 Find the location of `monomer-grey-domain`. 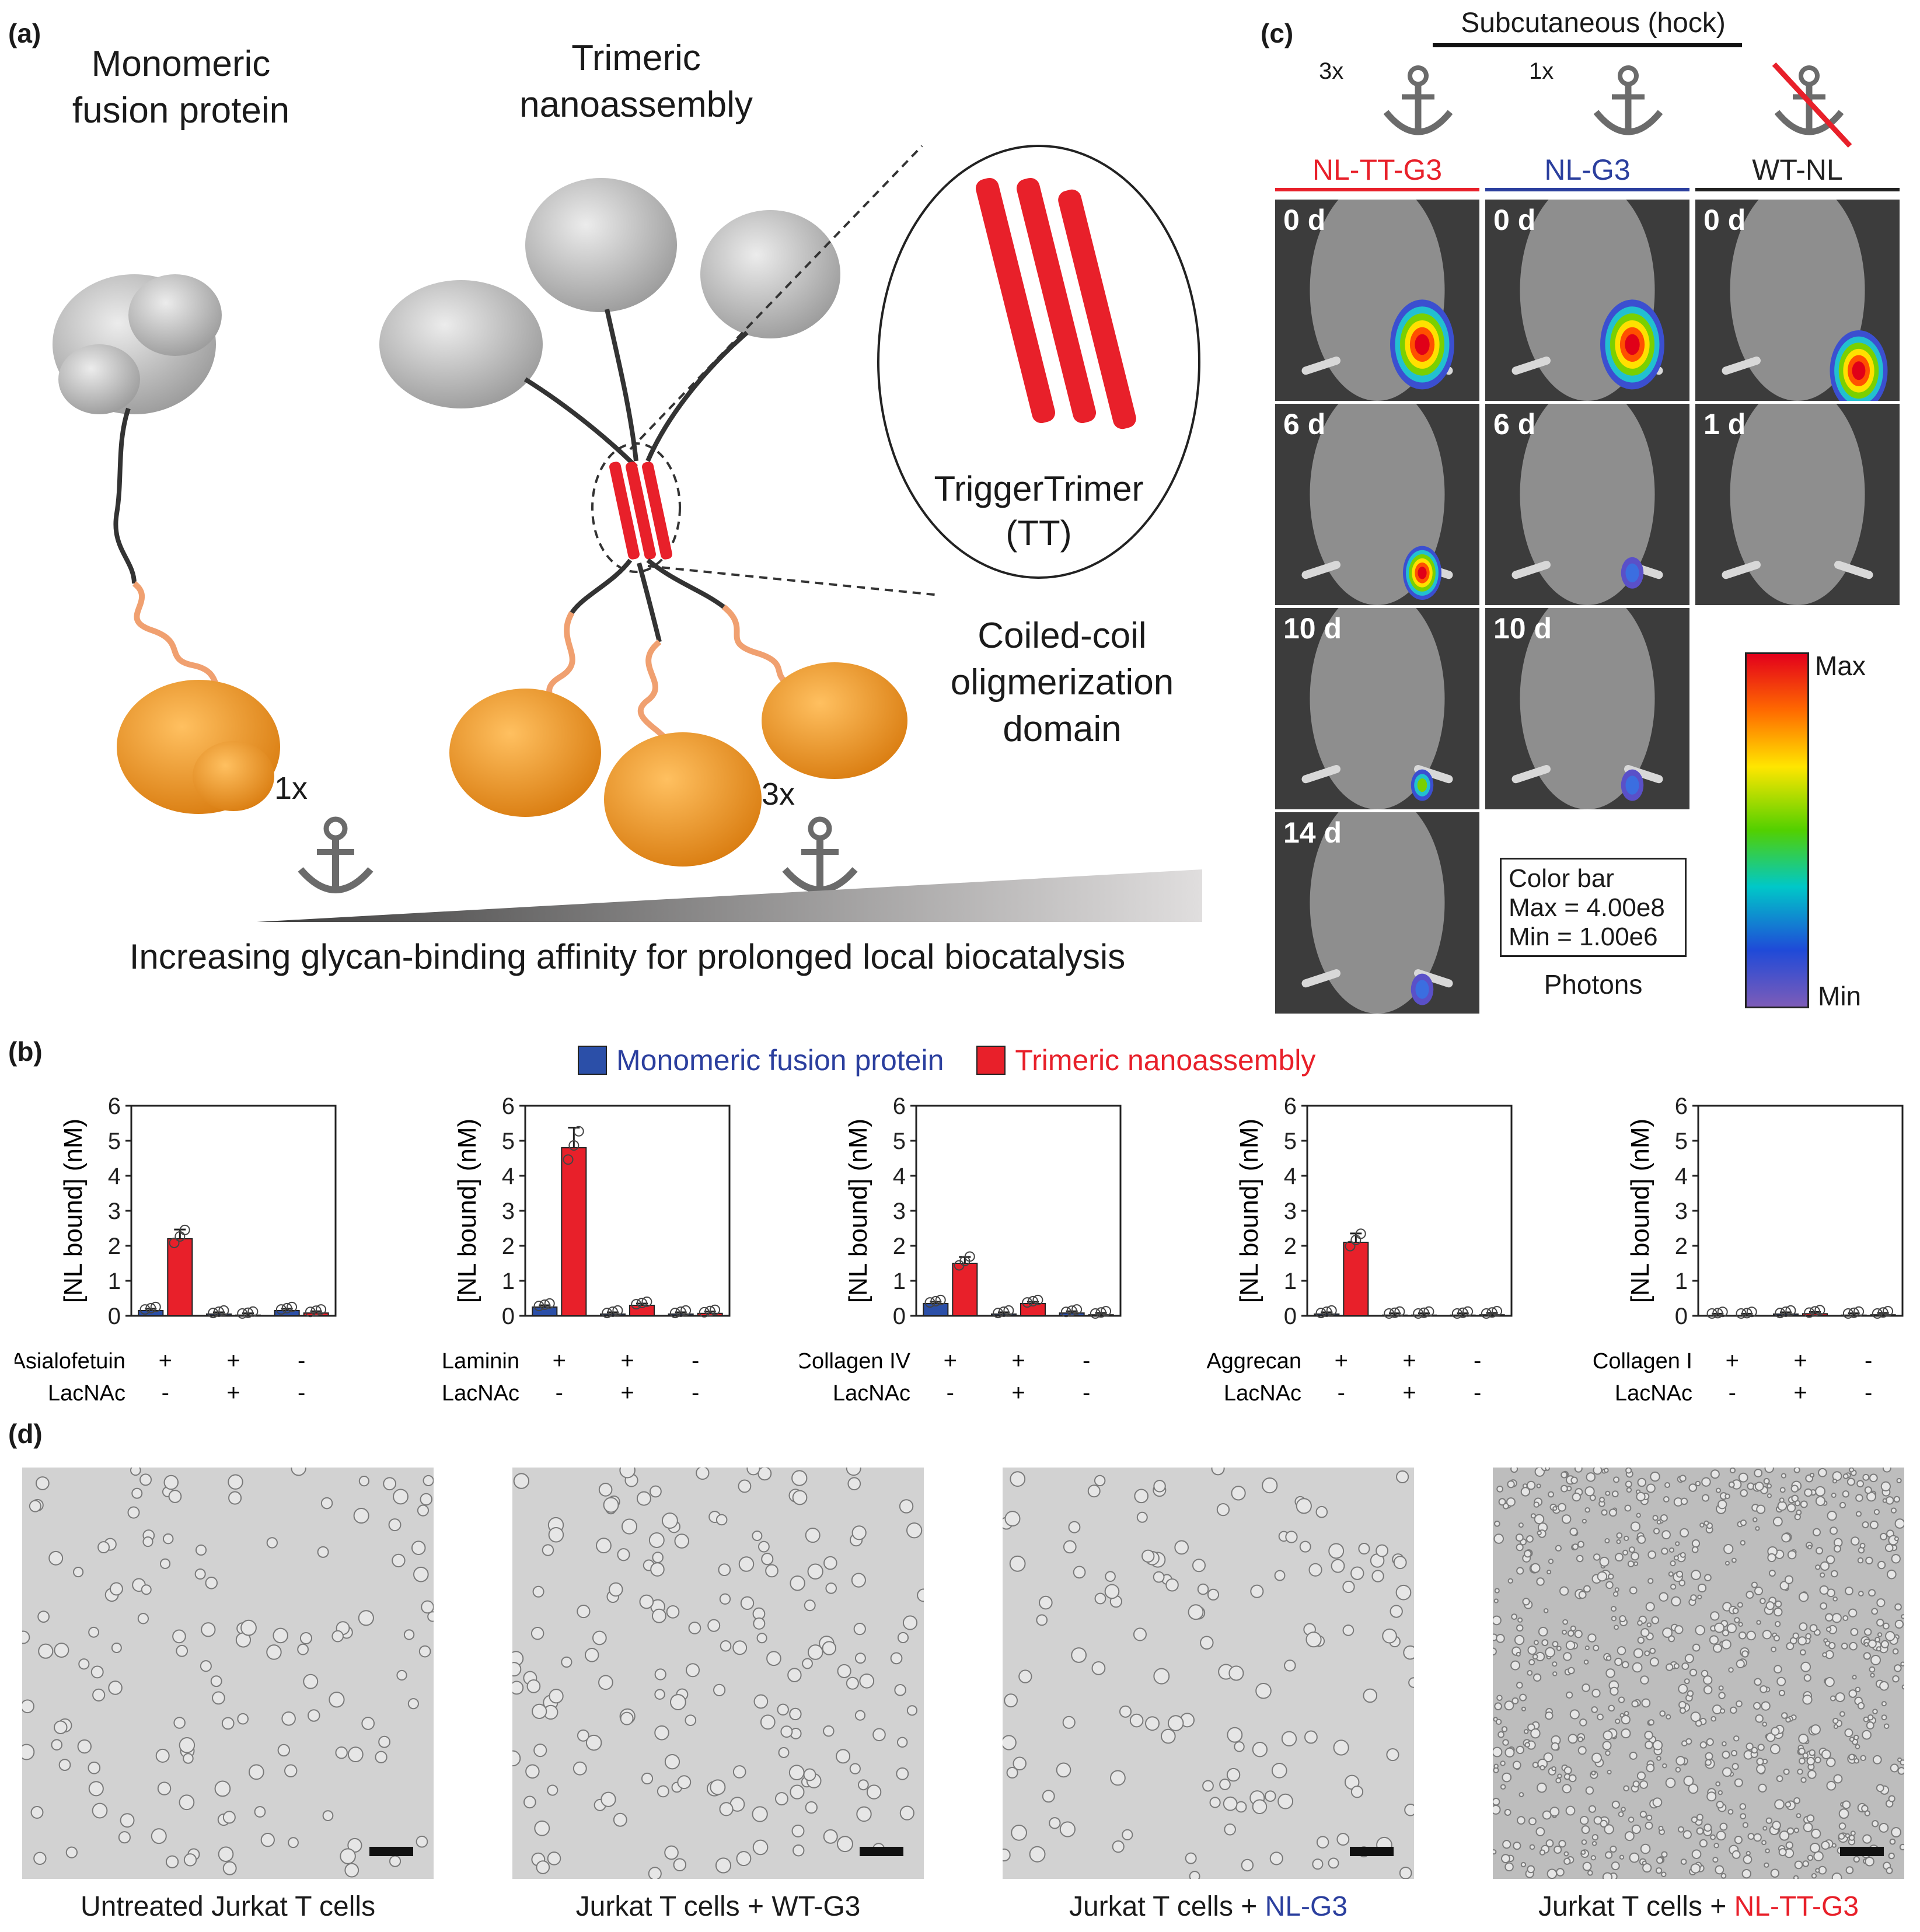

monomer-grey-domain is located at coordinates (137, 344).